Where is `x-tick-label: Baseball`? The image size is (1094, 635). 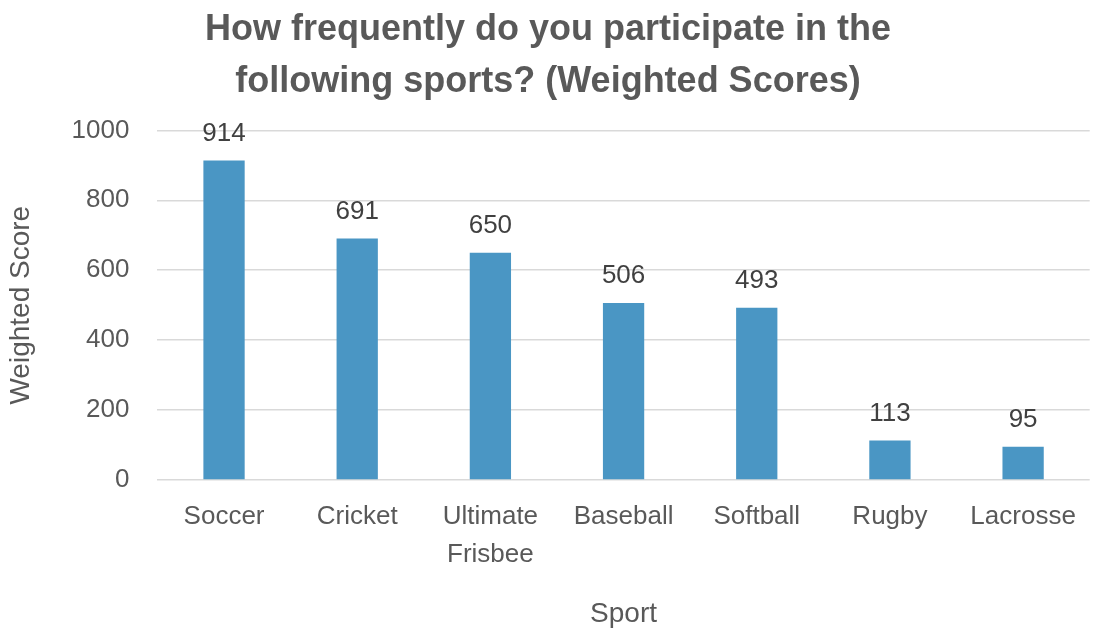 x-tick-label: Baseball is located at coordinates (623, 515).